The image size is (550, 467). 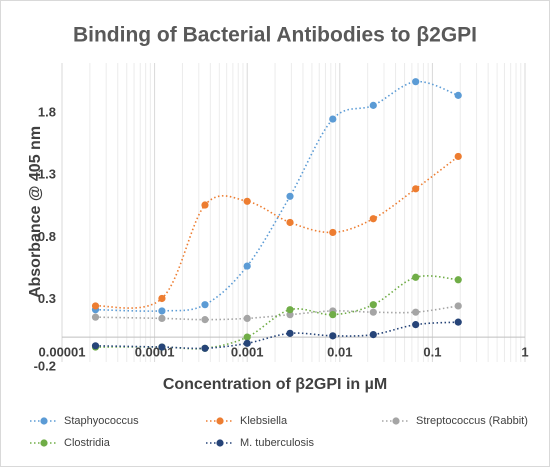 What do you see at coordinates (62, 352) in the screenshot?
I see `x-tick-label: 0.00001` at bounding box center [62, 352].